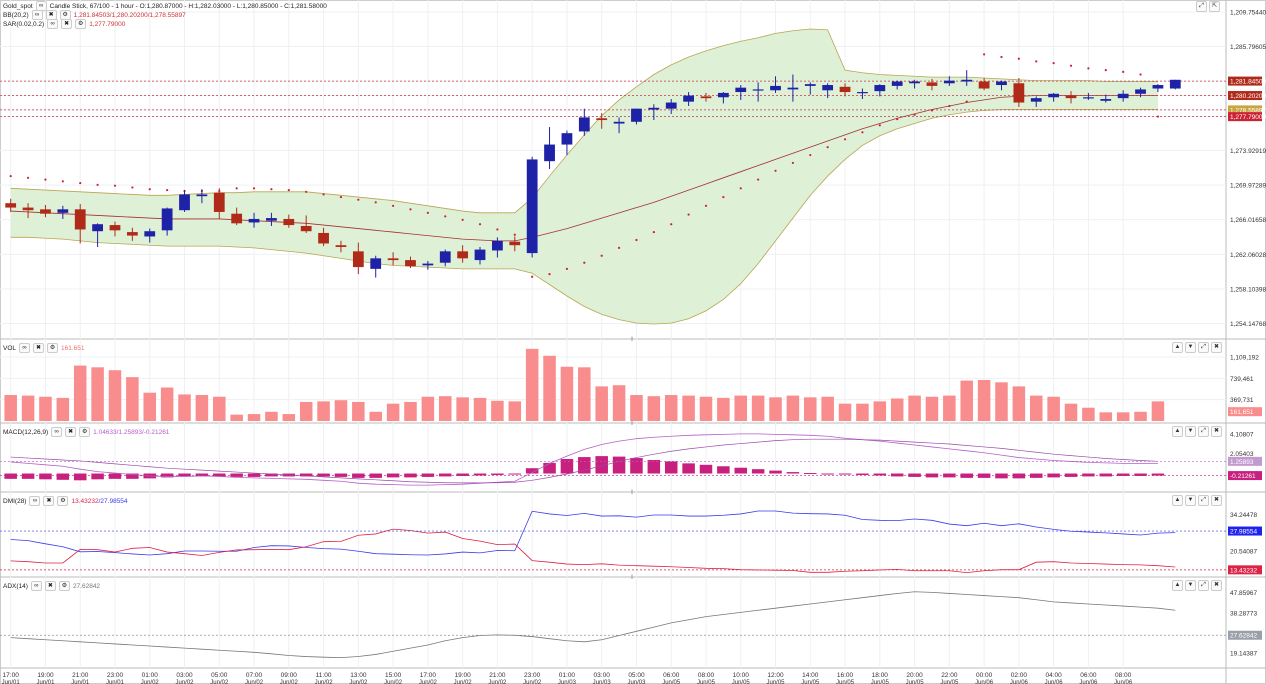 This screenshot has width=1266, height=684. Describe the element at coordinates (632, 340) in the screenshot. I see `vol-resize-handle: ‖` at that location.